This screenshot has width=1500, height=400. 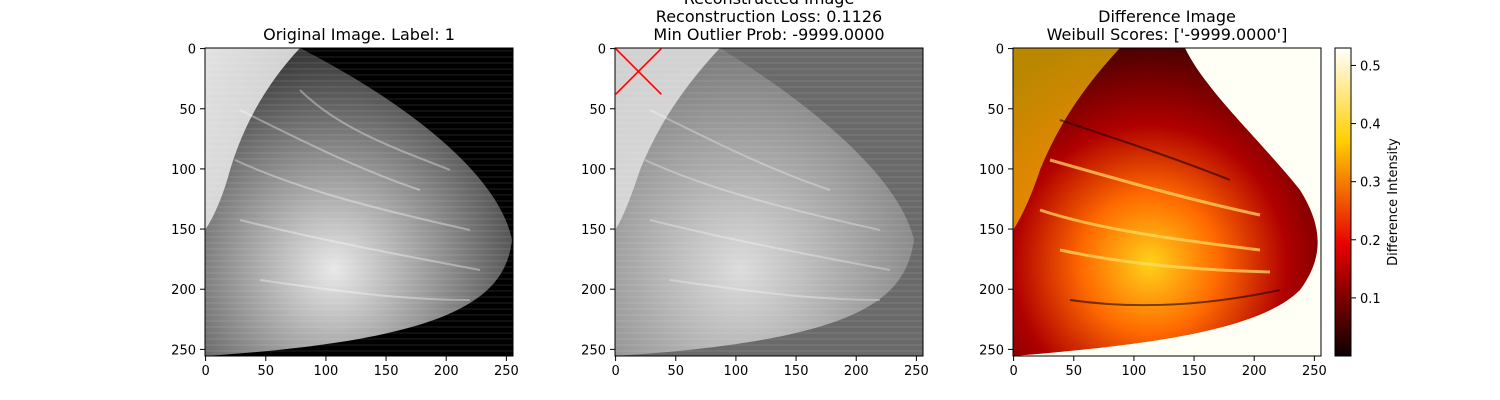 I want to click on panel-1-title: Original Image. Label: 1, so click(x=359, y=34).